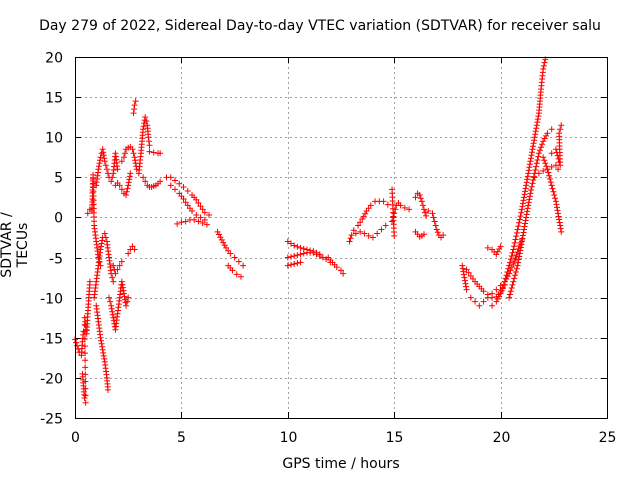 This screenshot has height=480, width=640. Describe the element at coordinates (438, 225) in the screenshot. I see `series-arc-af` at that location.